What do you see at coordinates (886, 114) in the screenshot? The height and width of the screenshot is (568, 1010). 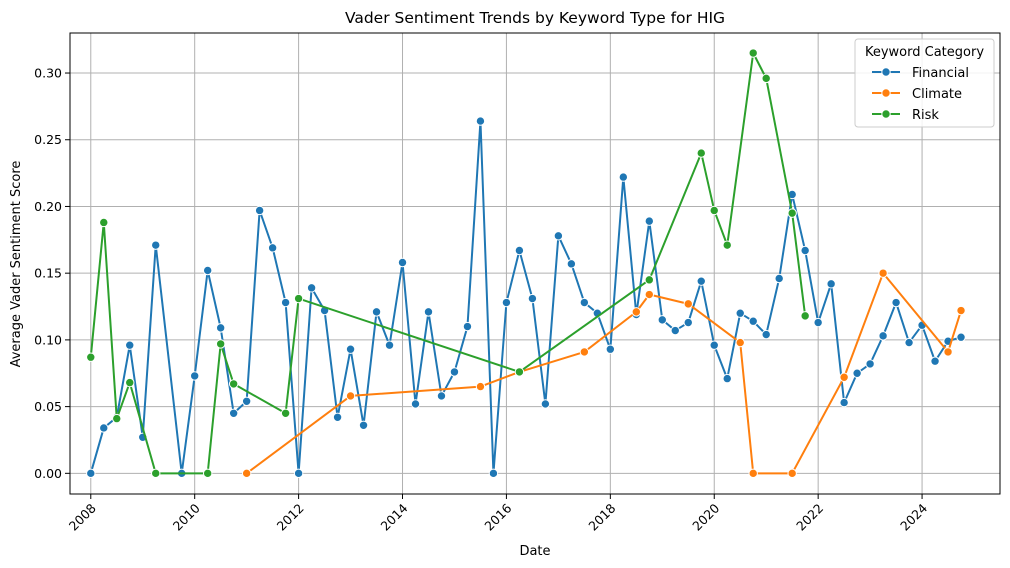 I see `legend-swatch-marker` at bounding box center [886, 114].